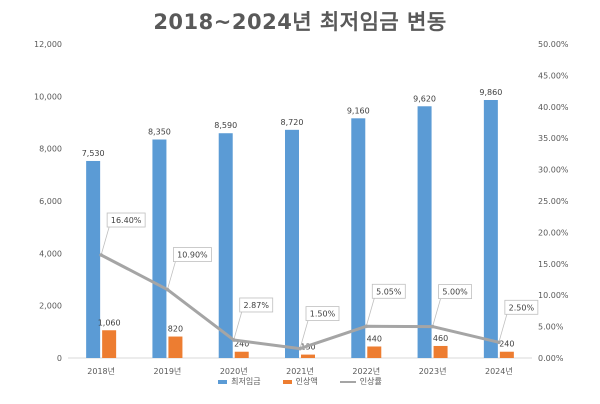 The image size is (600, 404). I want to click on legend-label-increase-amount: 인상액, so click(306, 381).